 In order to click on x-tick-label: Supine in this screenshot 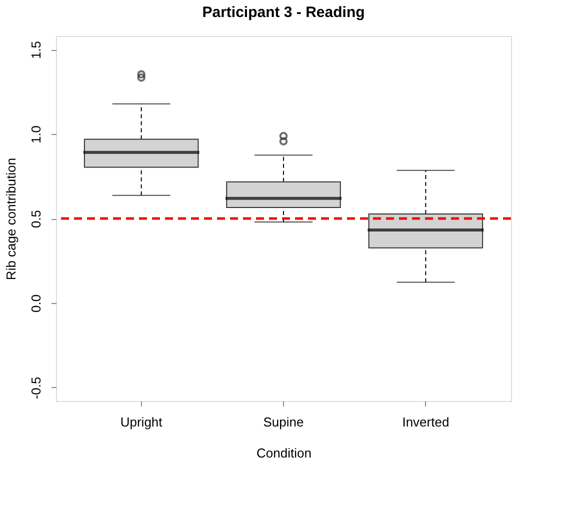, I will do `click(283, 422)`.